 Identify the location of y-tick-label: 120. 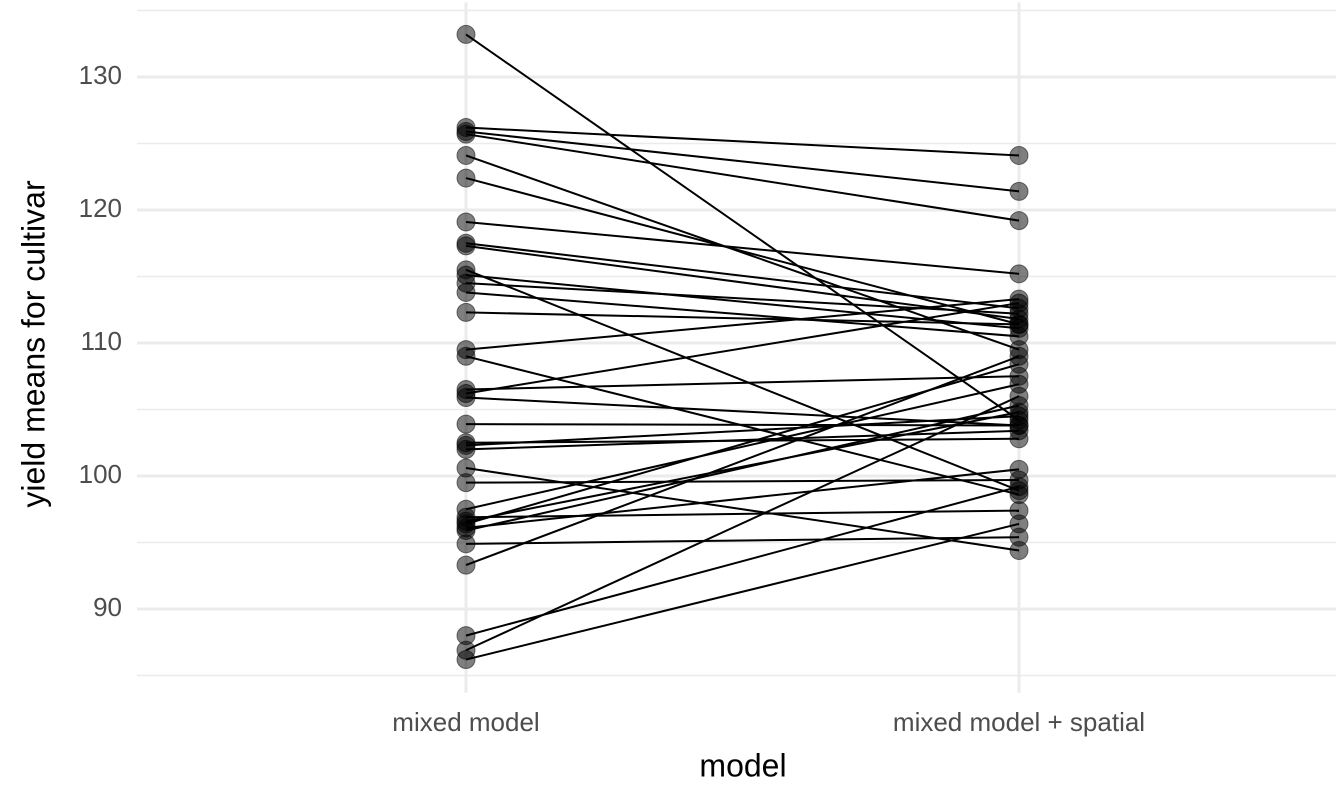
(100, 208).